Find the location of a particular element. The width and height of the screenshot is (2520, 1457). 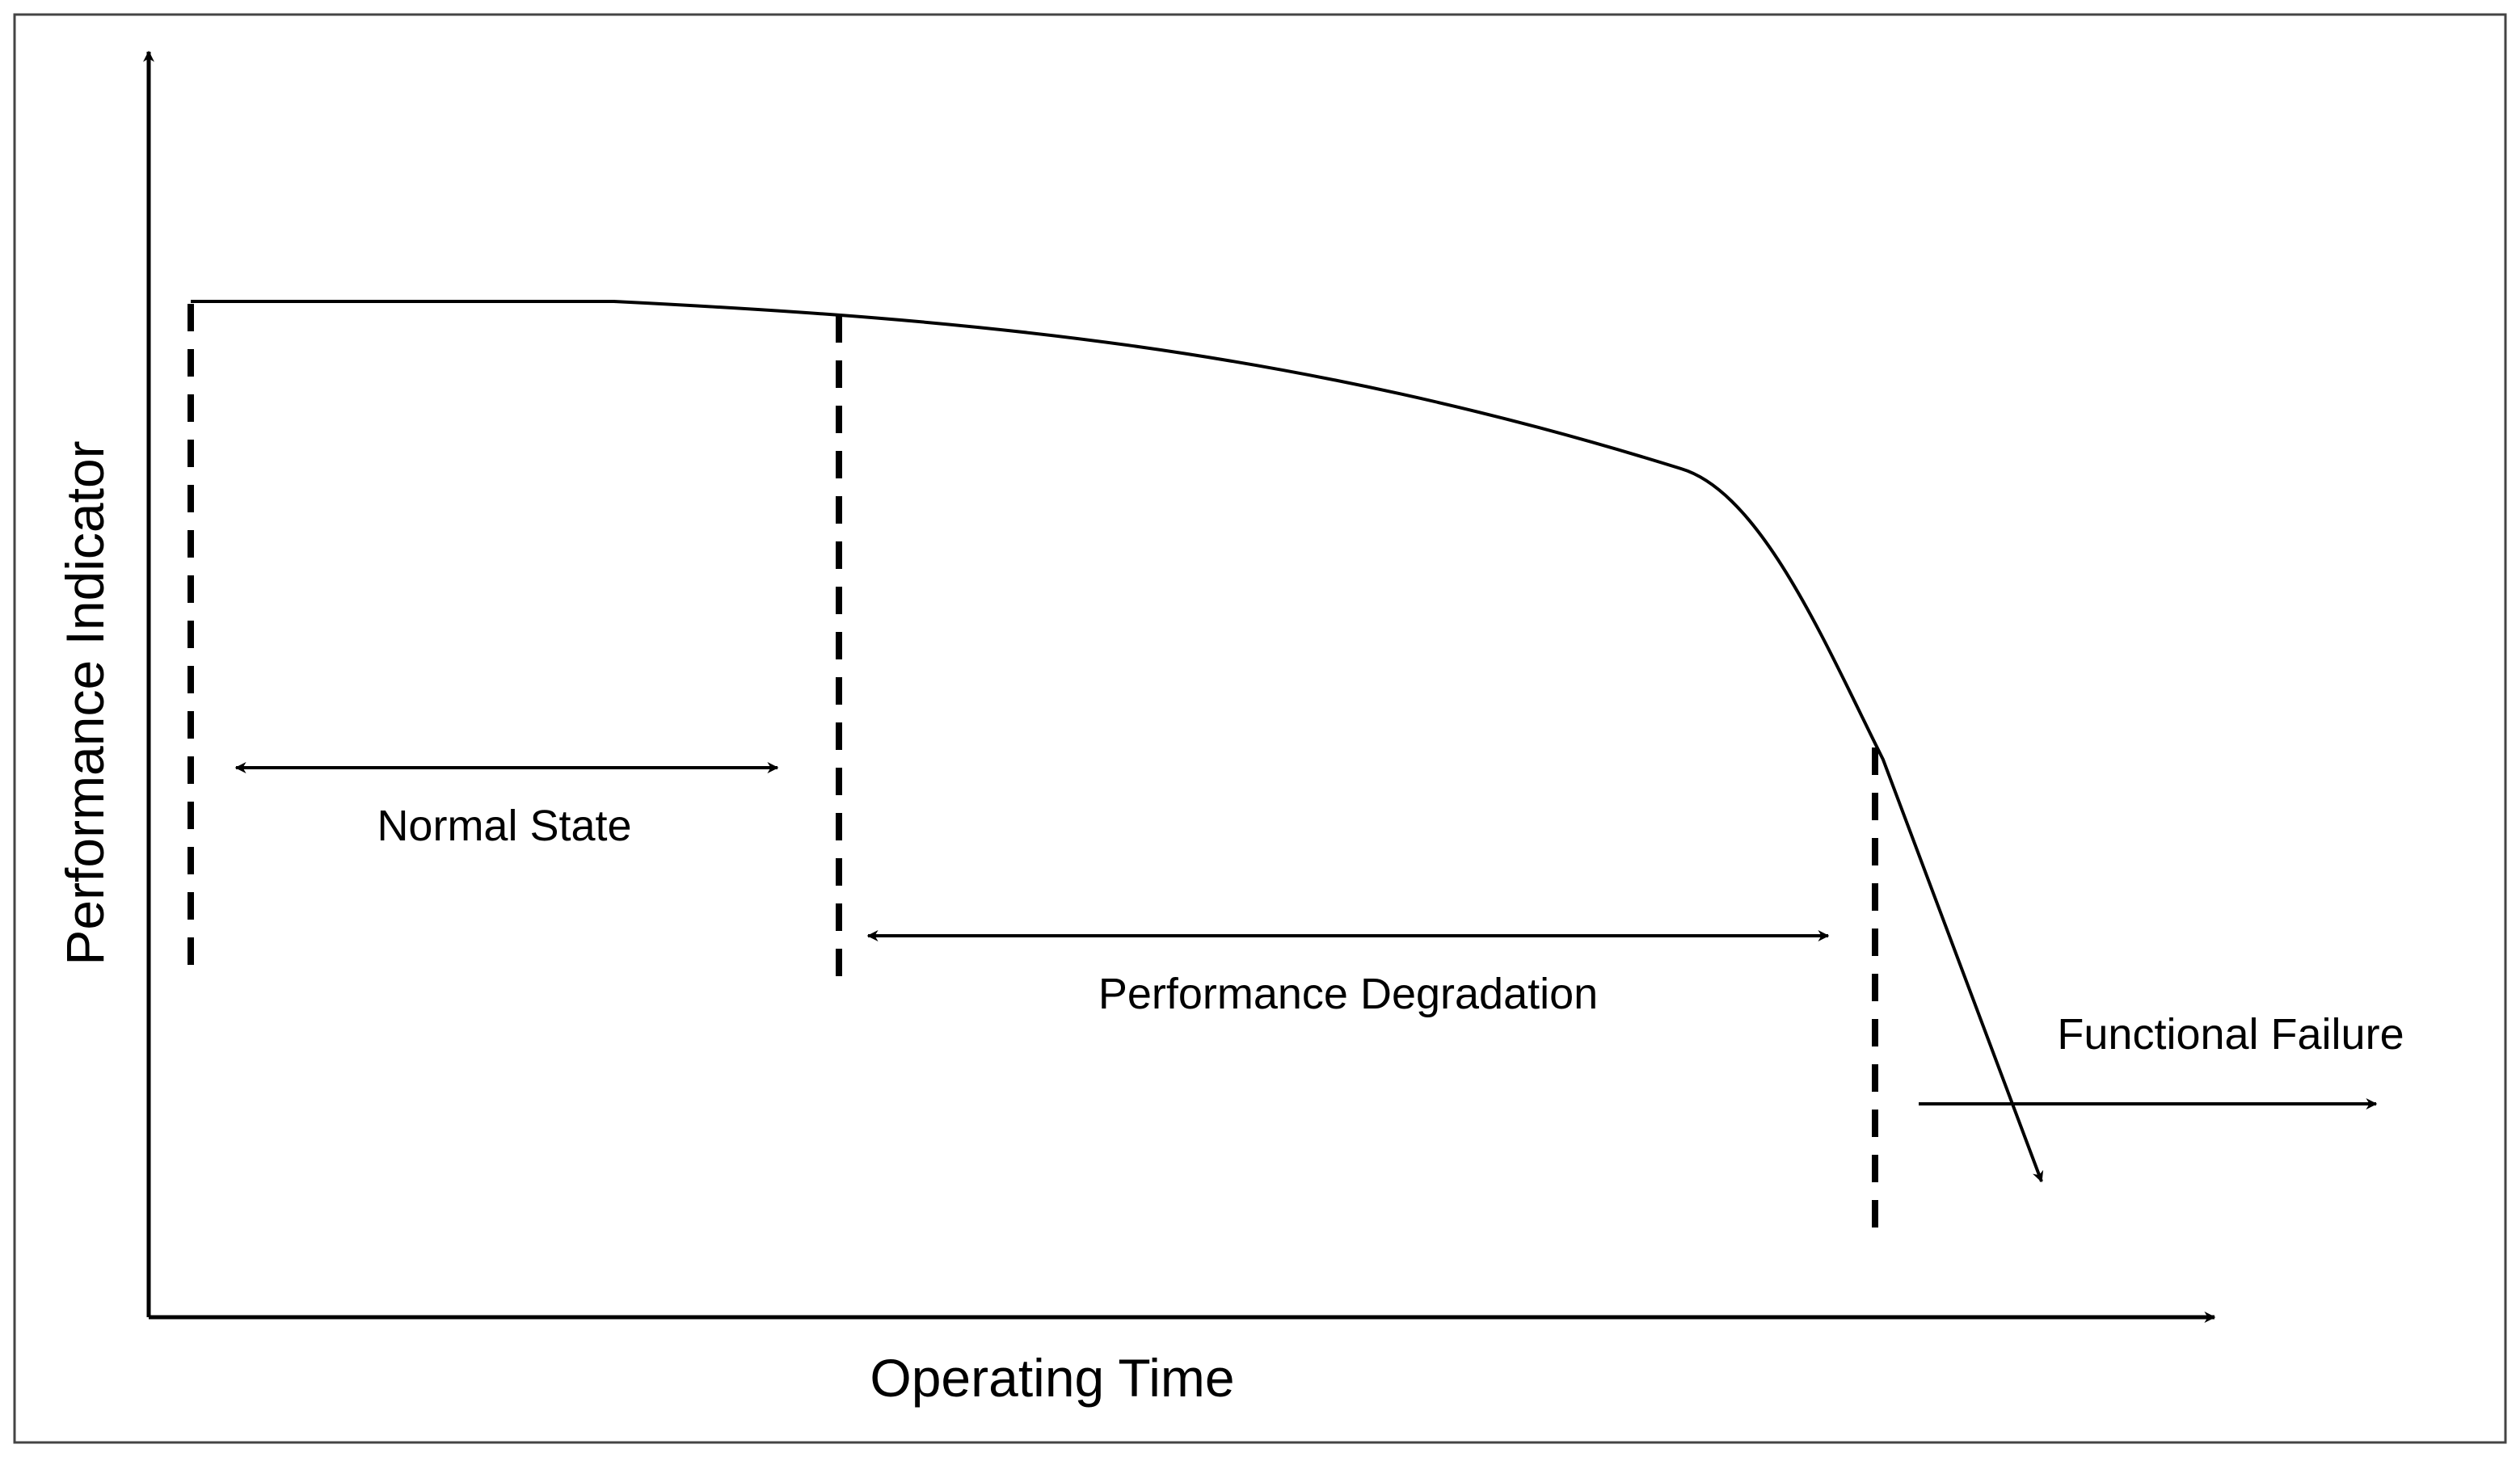

normal-state-label: Normal State is located at coordinates (504, 826).